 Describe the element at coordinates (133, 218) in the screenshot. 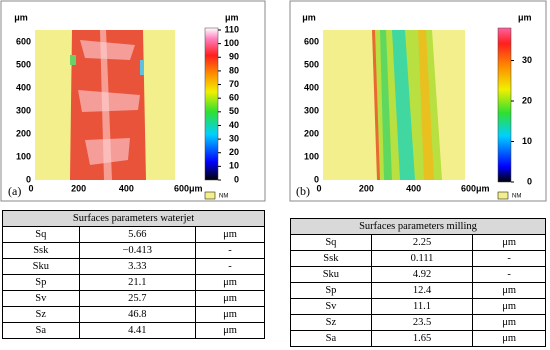

I see `table-title: Surfaces parameters waterjet` at that location.